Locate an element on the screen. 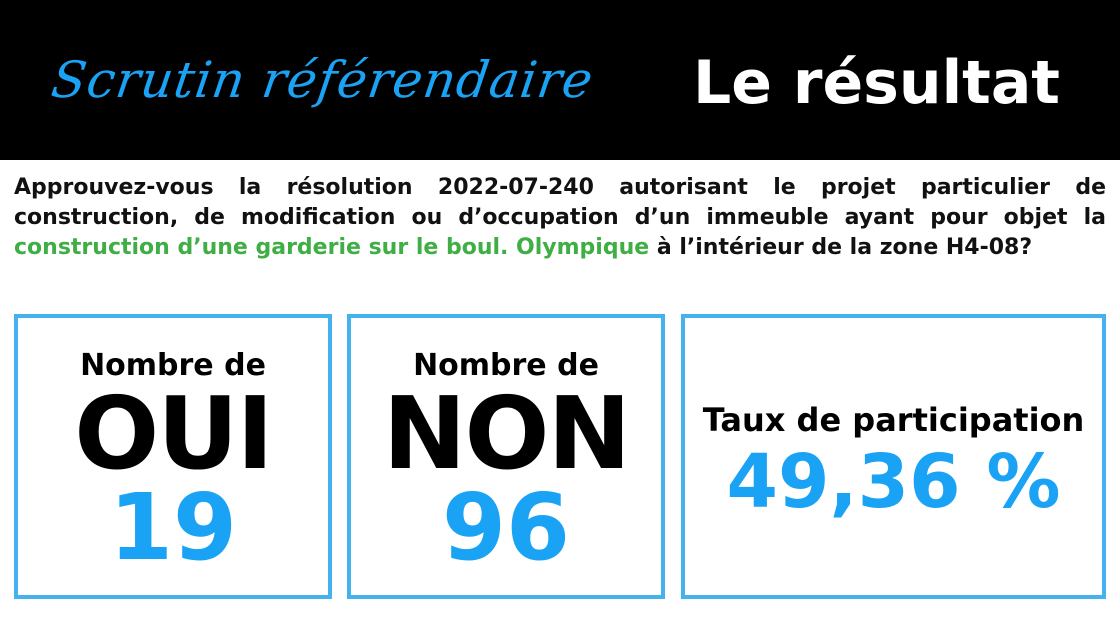 The image size is (1120, 640). participation-label: Taux de participation is located at coordinates (893, 420).